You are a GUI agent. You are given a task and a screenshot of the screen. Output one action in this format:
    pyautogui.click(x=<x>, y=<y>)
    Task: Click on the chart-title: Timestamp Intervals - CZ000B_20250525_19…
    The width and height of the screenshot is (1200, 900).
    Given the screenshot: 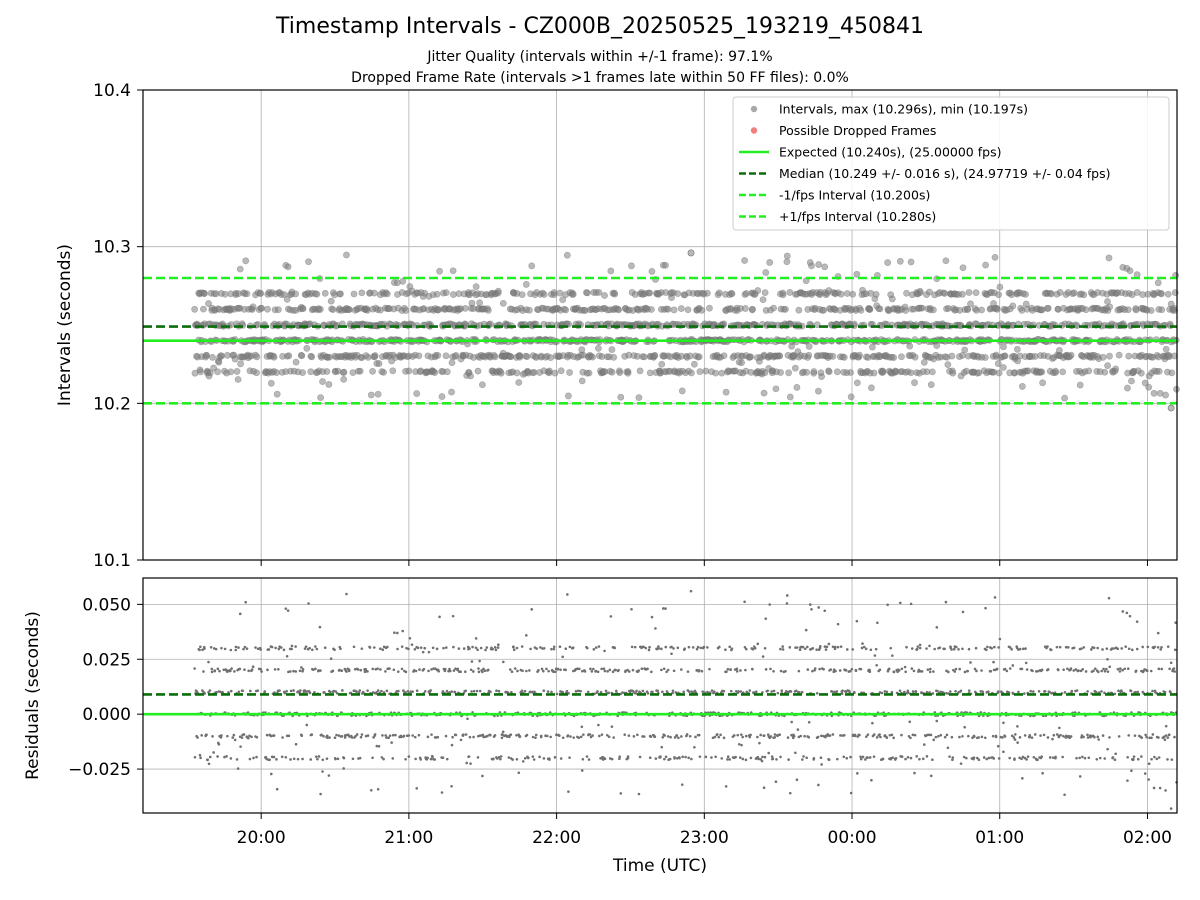 What is the action you would take?
    pyautogui.click(x=600, y=26)
    